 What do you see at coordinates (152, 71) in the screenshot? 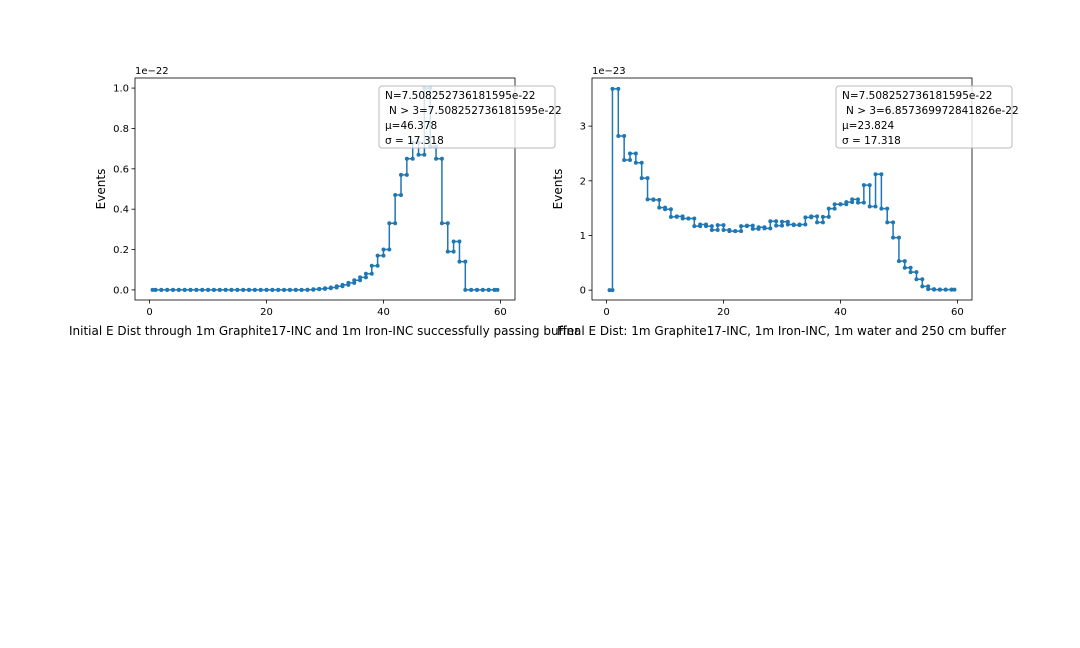
I see `y-offset-label: 1e−22` at bounding box center [152, 71].